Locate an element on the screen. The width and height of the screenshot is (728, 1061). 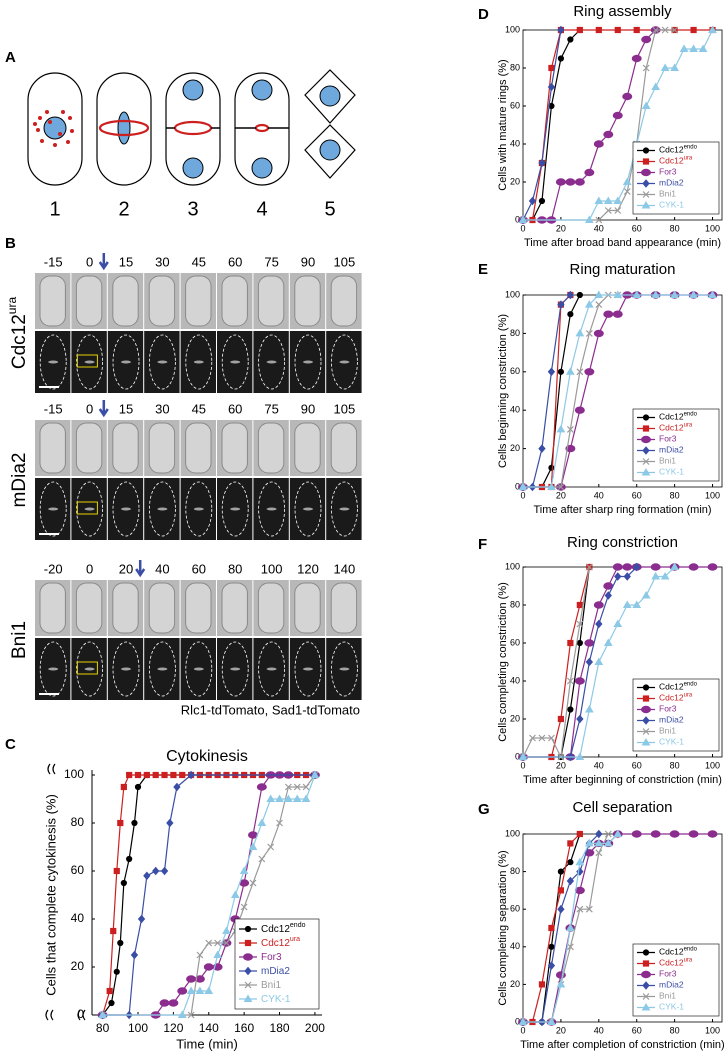
x-tick-label: 20 is located at coordinates (561, 495).